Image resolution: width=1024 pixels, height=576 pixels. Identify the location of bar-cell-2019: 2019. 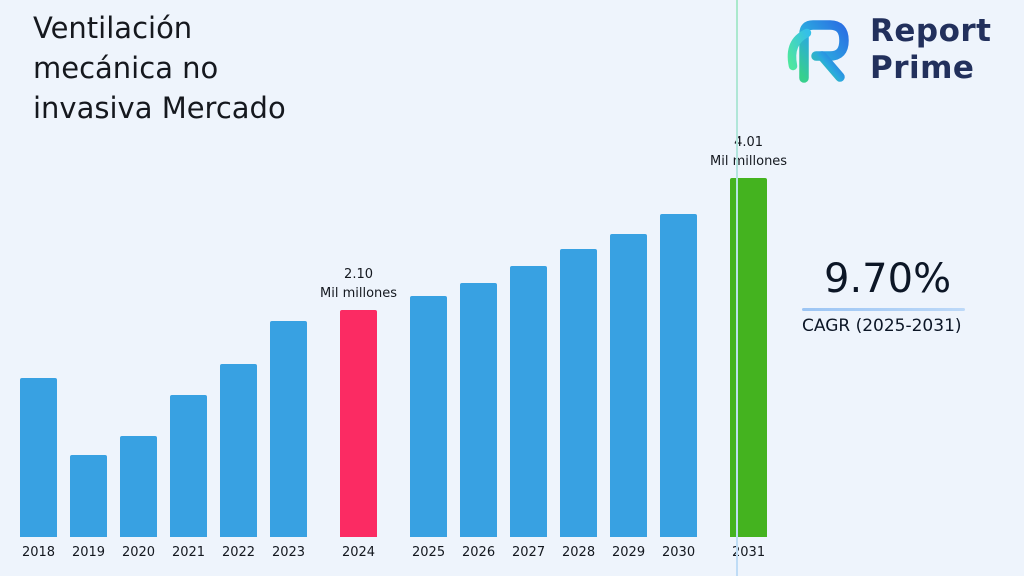
(88, 508).